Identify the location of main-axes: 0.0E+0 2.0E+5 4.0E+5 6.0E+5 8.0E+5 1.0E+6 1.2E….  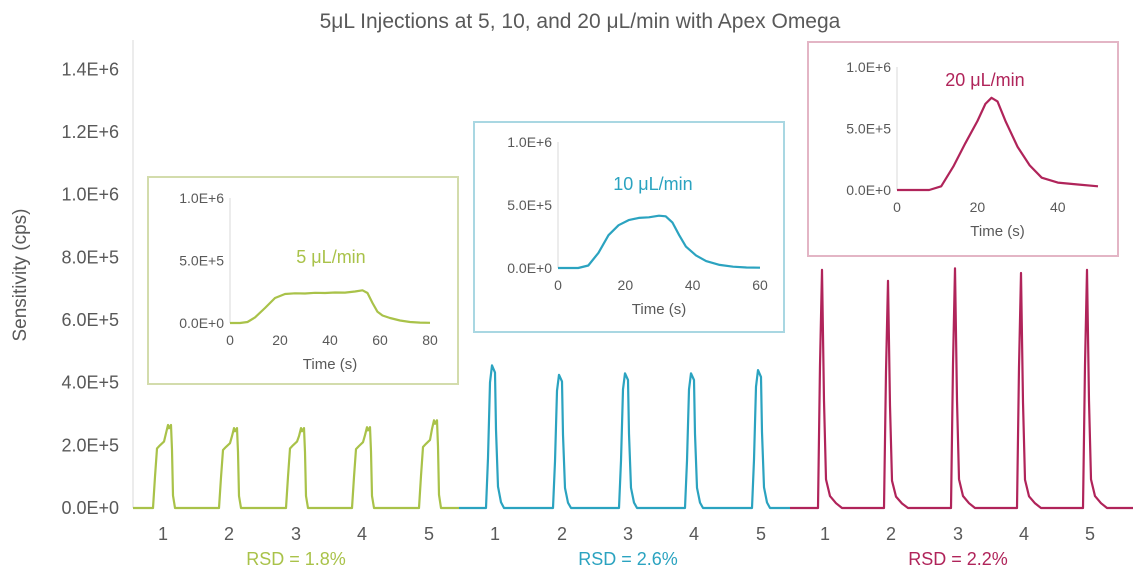
(97, 279).